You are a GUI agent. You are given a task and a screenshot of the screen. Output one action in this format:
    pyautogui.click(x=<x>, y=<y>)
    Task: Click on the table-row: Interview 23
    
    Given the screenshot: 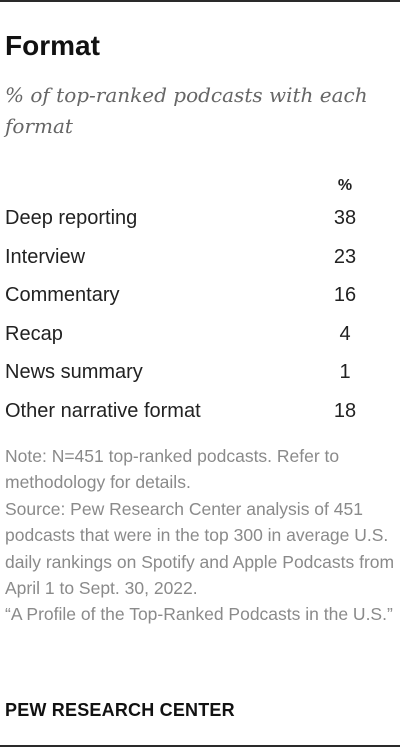 What is the action you would take?
    pyautogui.click(x=200, y=258)
    